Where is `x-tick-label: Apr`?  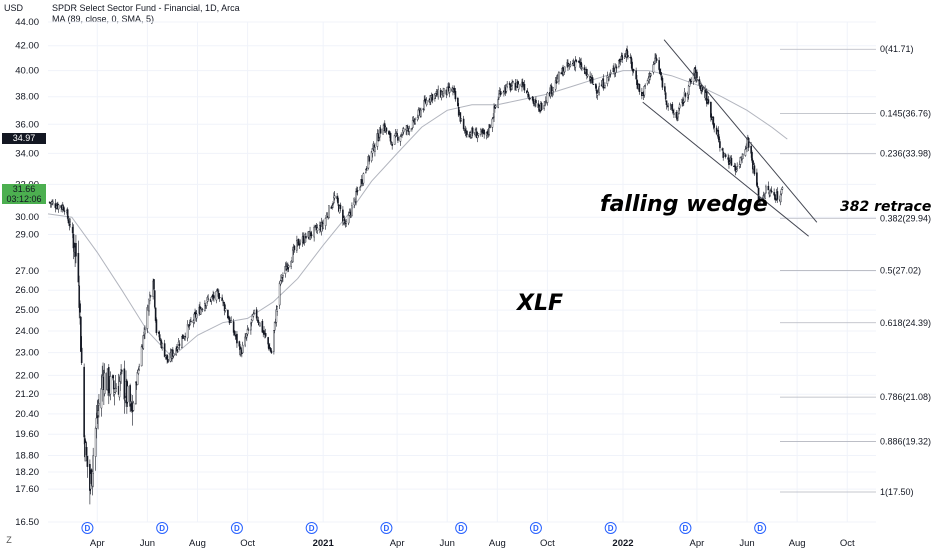 x-tick-label: Apr is located at coordinates (97, 543).